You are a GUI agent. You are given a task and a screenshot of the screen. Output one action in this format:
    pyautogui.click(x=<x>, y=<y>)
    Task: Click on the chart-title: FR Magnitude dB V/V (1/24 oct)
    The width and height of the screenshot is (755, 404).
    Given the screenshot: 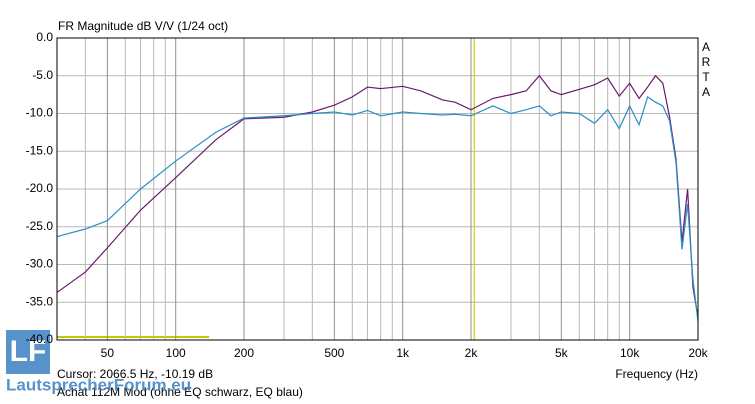 What is the action you would take?
    pyautogui.click(x=143, y=26)
    